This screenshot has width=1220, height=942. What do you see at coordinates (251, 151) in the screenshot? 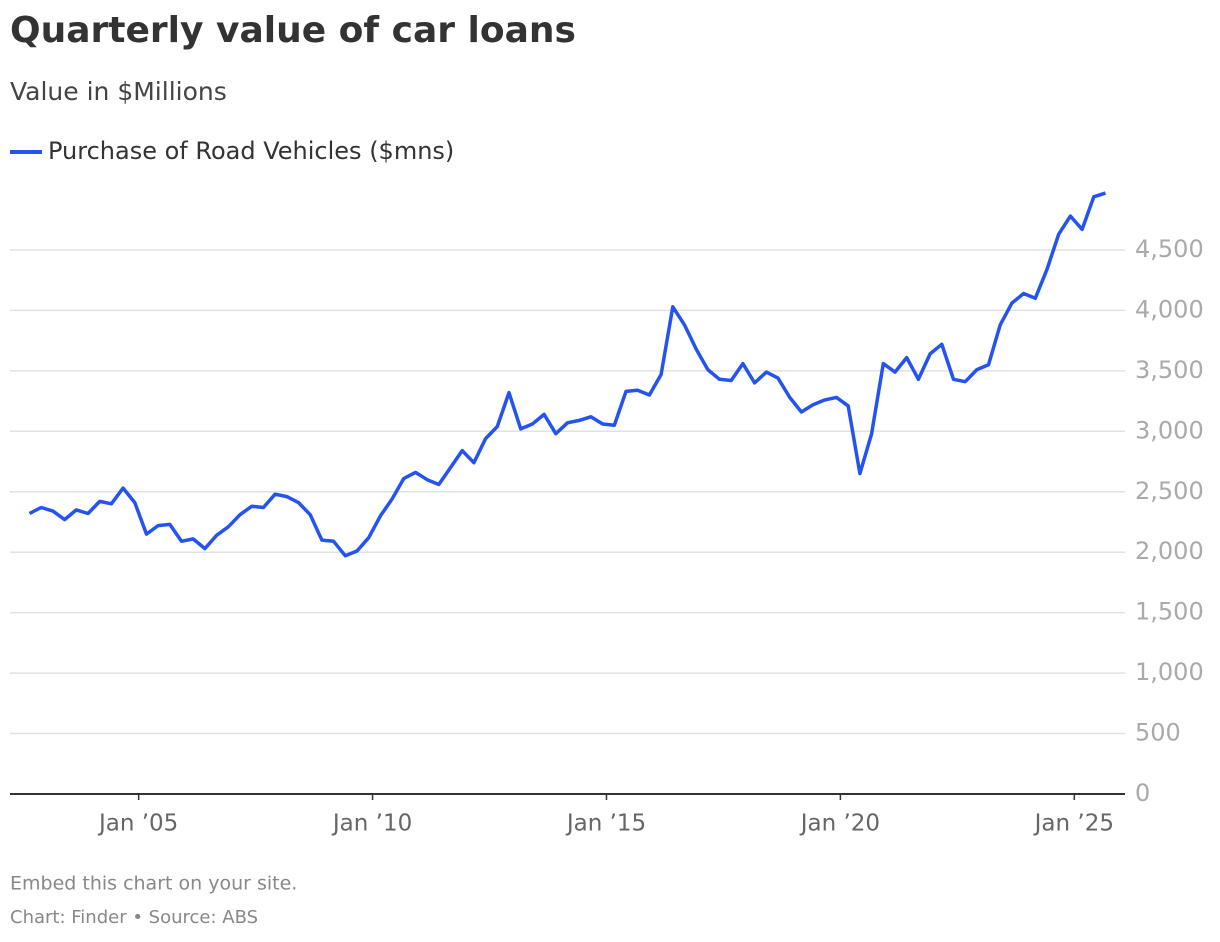
I see `legend-label: Purchase of Road Vehicles ($mns)` at bounding box center [251, 151].